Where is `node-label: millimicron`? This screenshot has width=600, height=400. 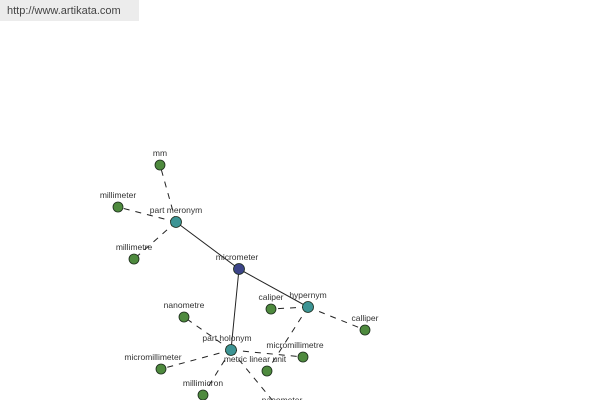
node-label: millimicron is located at coordinates (203, 383).